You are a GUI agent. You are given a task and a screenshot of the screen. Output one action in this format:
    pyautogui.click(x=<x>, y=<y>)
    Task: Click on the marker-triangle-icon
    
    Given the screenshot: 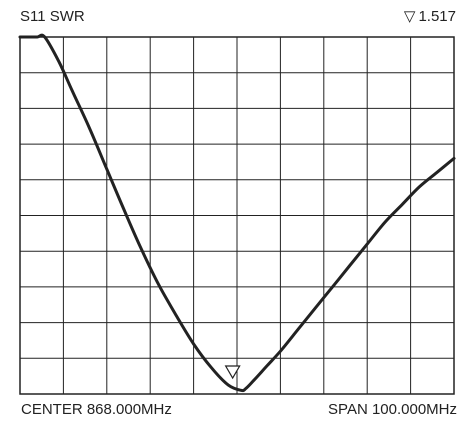 What is the action you would take?
    pyautogui.click(x=232, y=372)
    